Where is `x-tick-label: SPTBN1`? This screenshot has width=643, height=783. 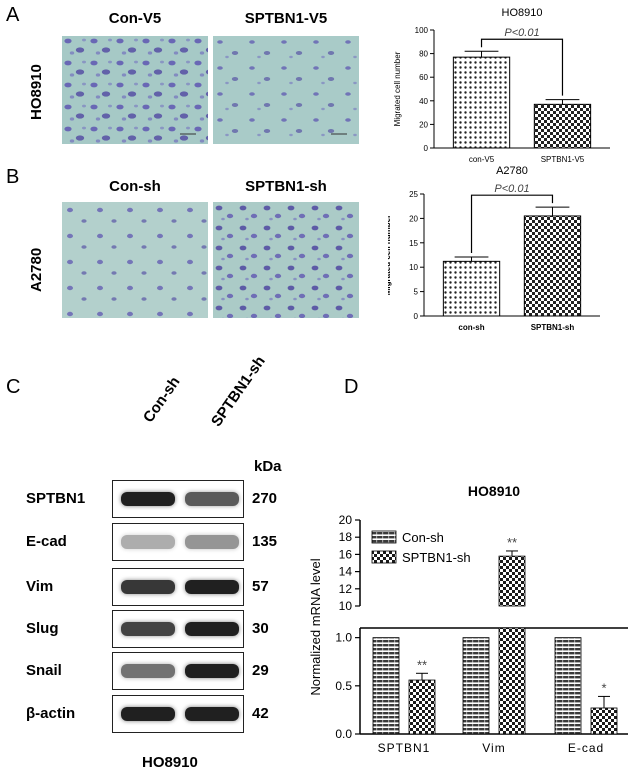
x-tick-label: SPTBN1 is located at coordinates (404, 748).